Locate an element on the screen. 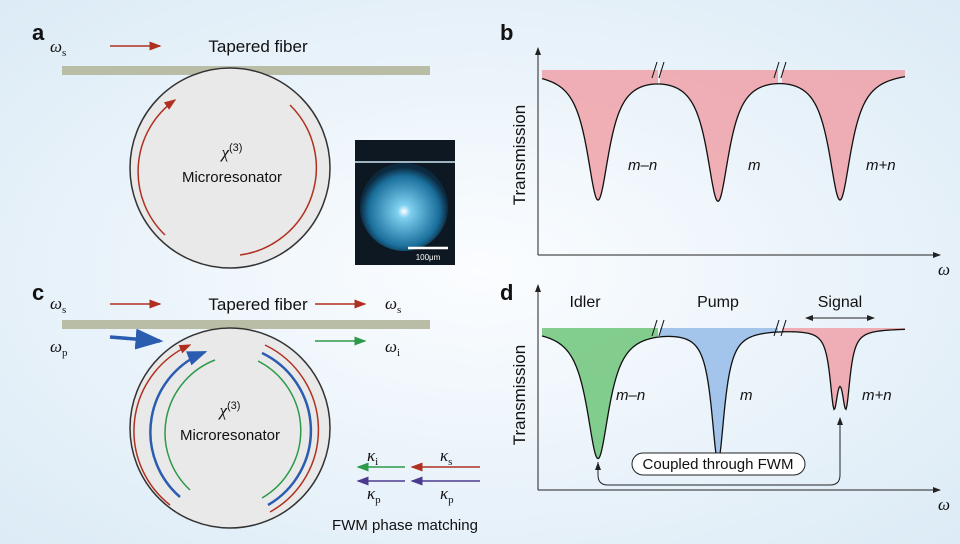  panel-label: d is located at coordinates (506, 292).